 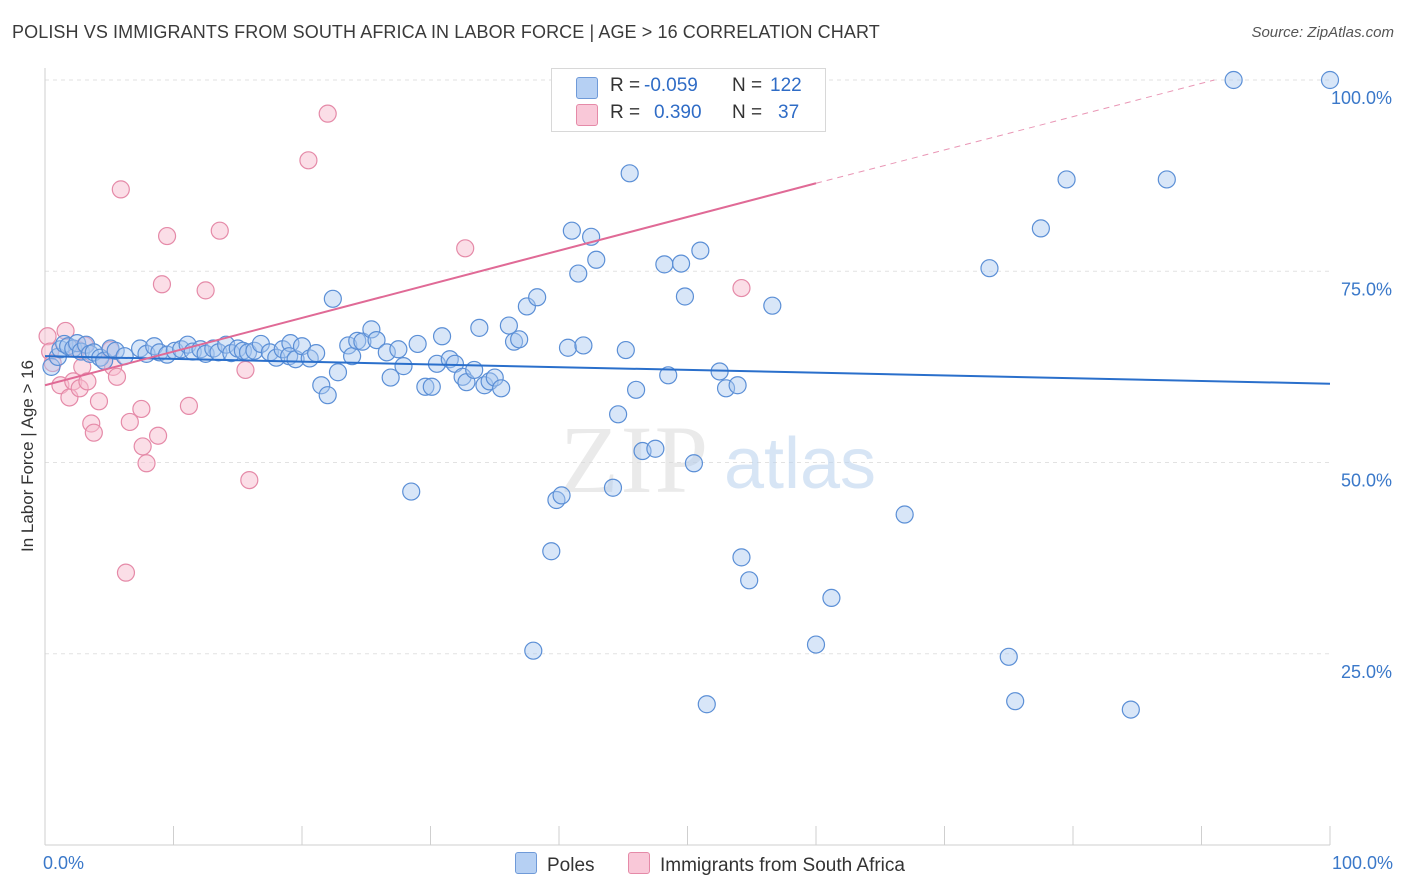 I want to click on watermark-zip: ZIP, so click(x=635, y=459).